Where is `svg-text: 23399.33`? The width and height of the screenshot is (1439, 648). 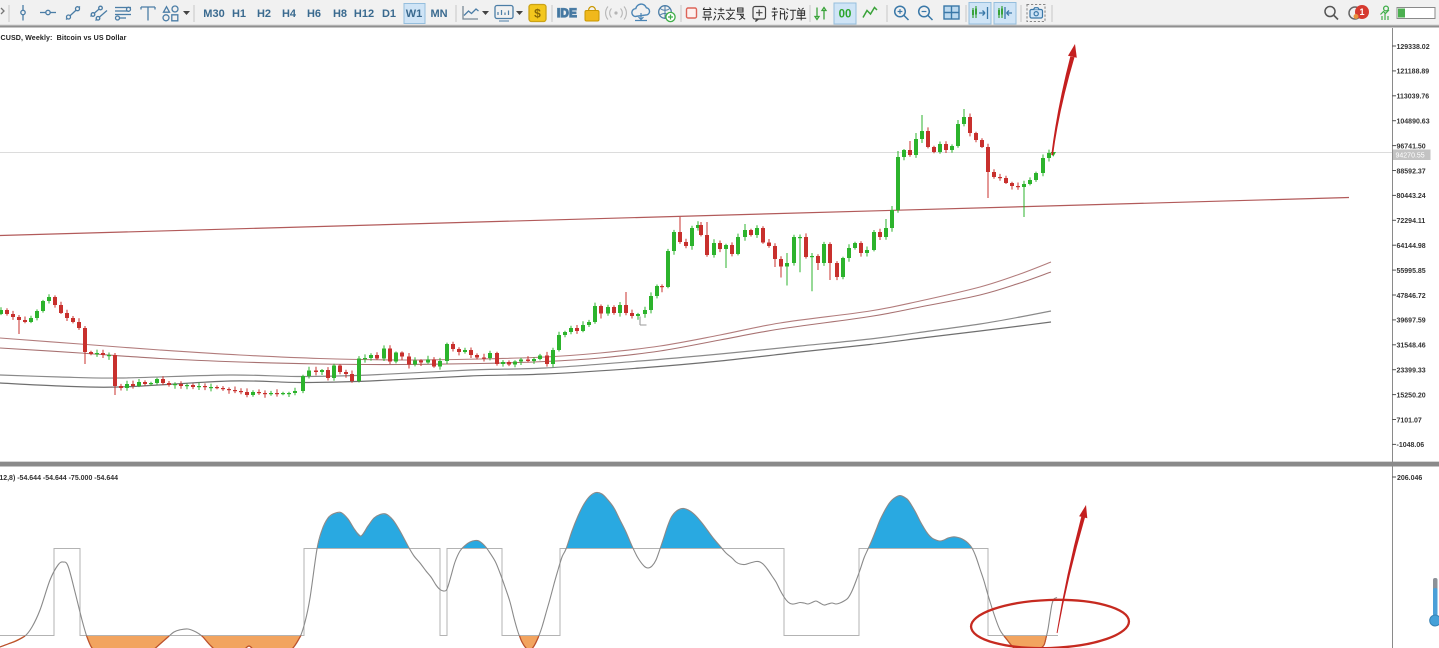
svg-text: 23399.33 is located at coordinates (1411, 371).